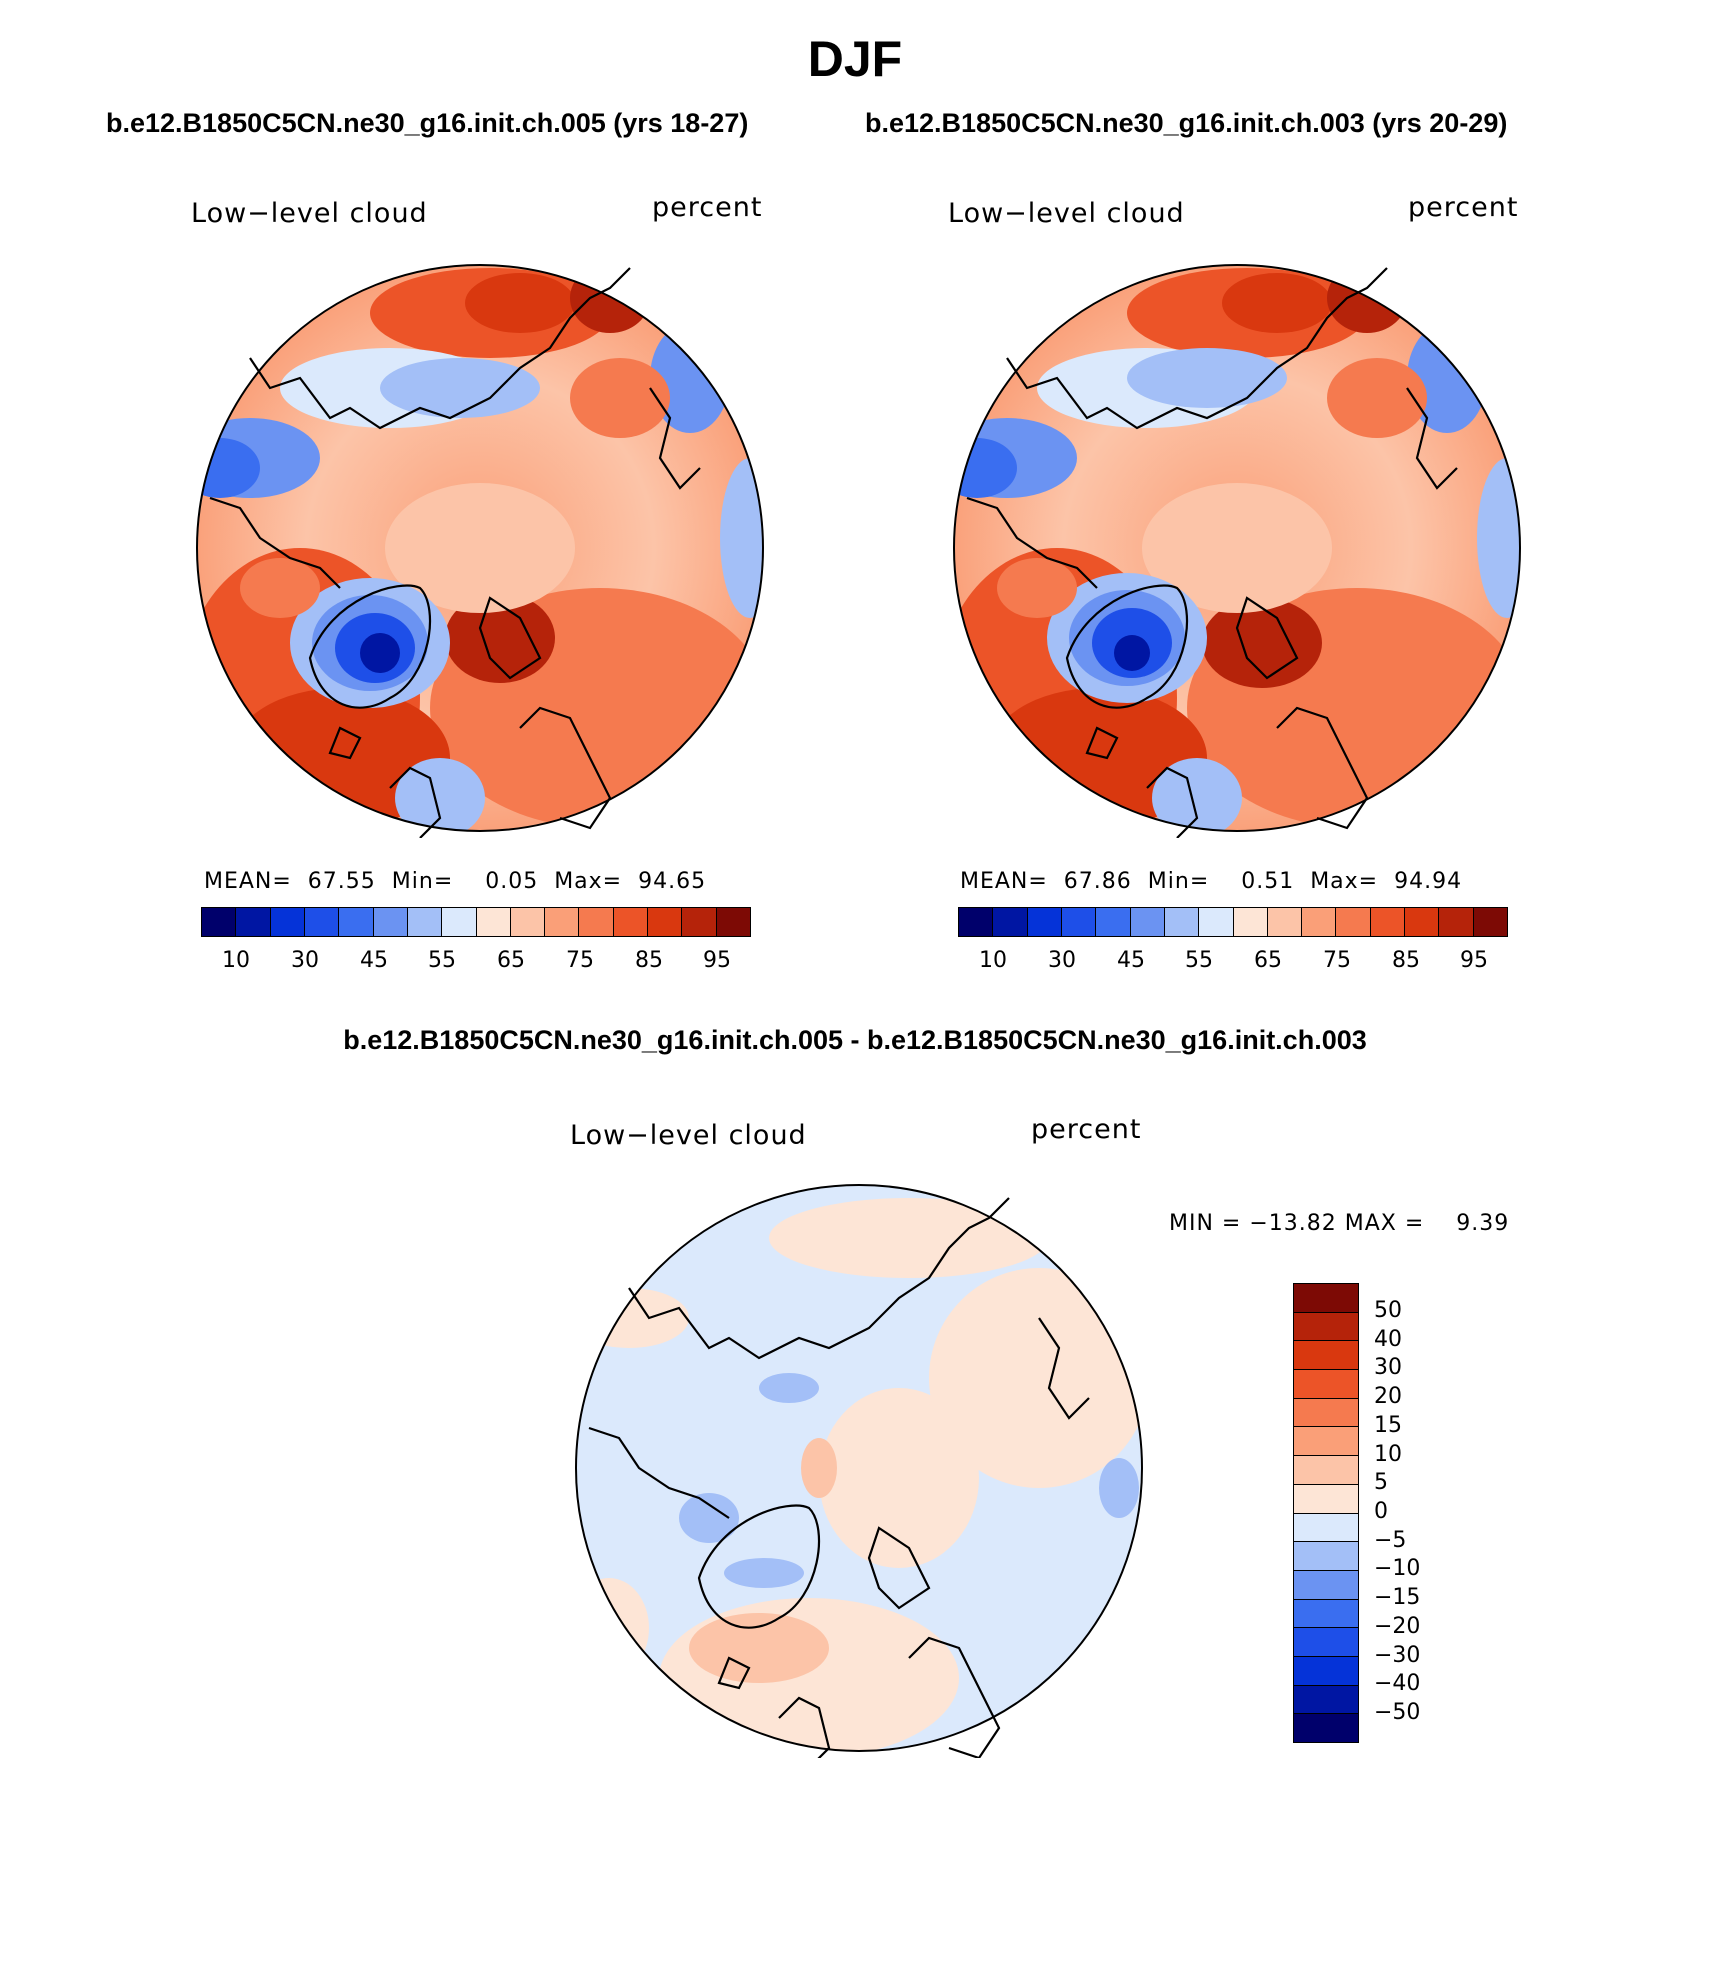  What do you see at coordinates (374, 960) in the screenshot?
I see `panel-1-tick: 45` at bounding box center [374, 960].